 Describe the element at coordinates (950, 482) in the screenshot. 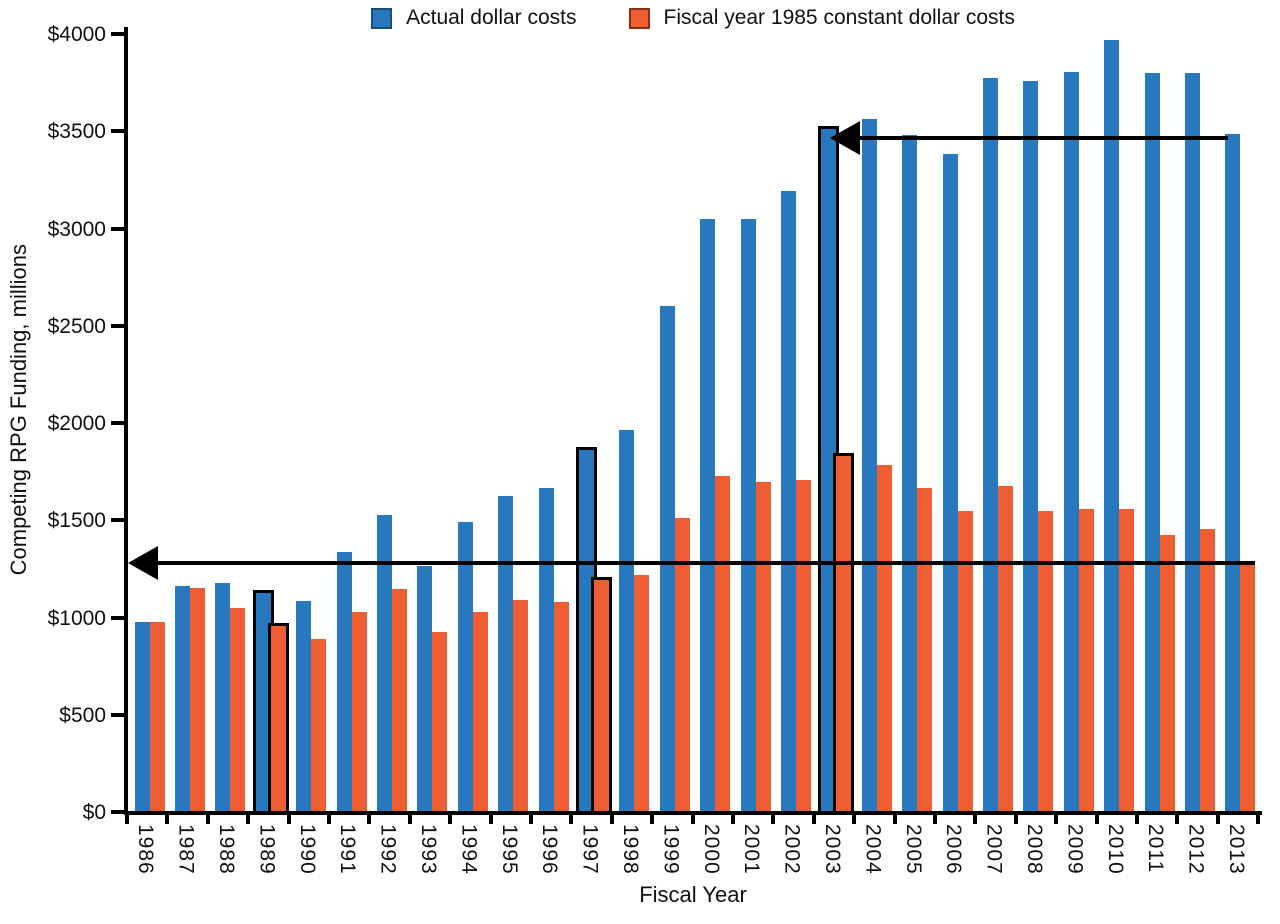

I see `bar-actual-2006` at that location.